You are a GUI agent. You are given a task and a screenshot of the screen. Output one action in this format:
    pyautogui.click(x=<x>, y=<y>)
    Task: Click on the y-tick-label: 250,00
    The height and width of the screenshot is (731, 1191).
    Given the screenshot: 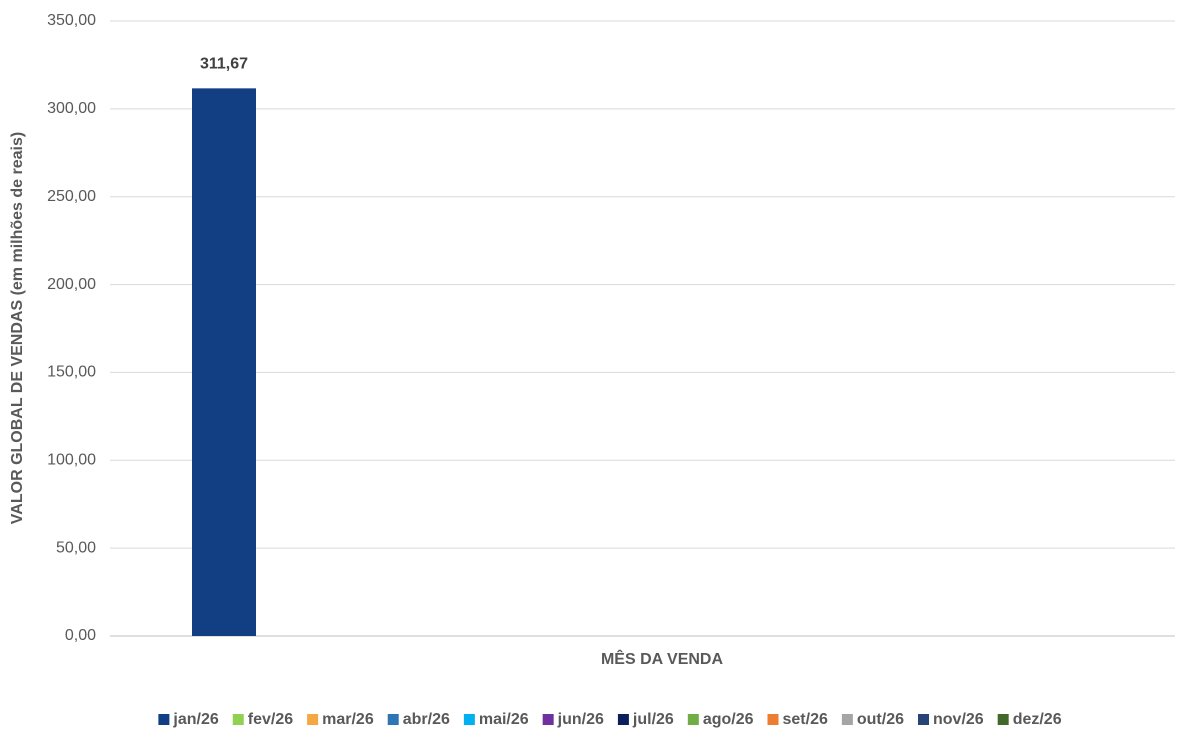 What is the action you would take?
    pyautogui.click(x=71, y=196)
    